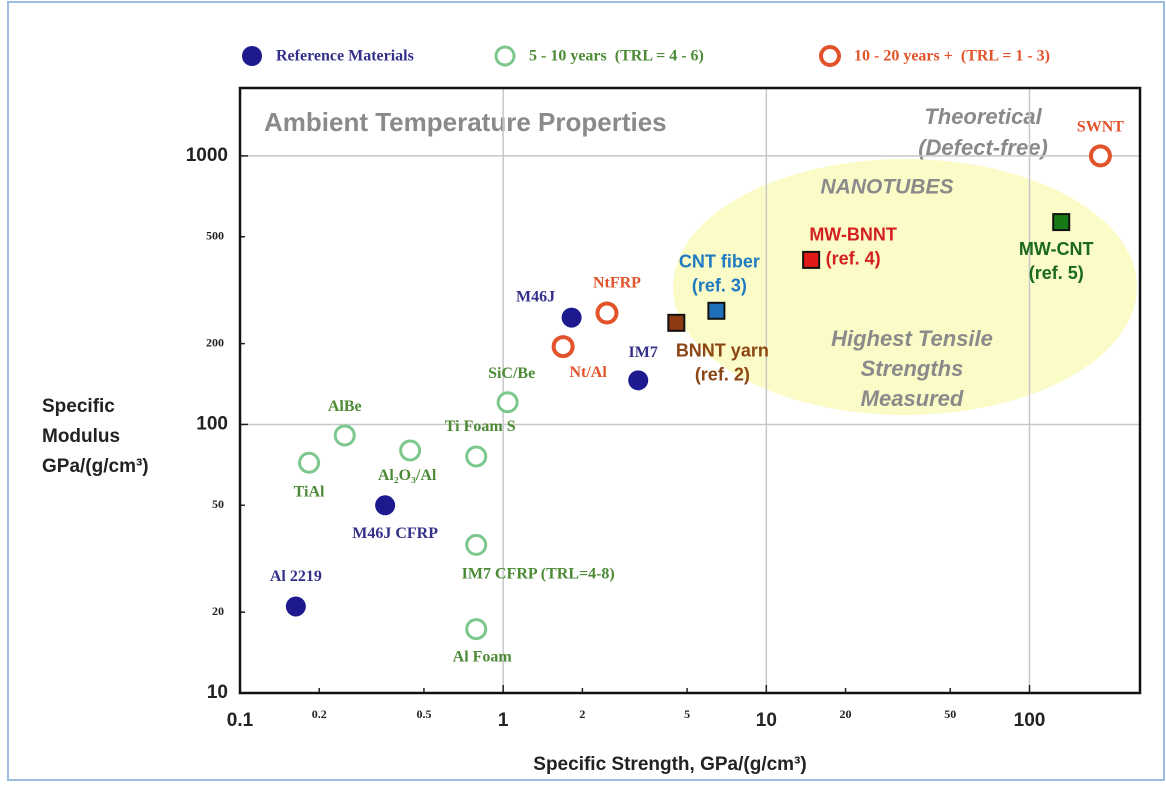  I want to click on x-tick-label: 0.1, so click(240, 720).